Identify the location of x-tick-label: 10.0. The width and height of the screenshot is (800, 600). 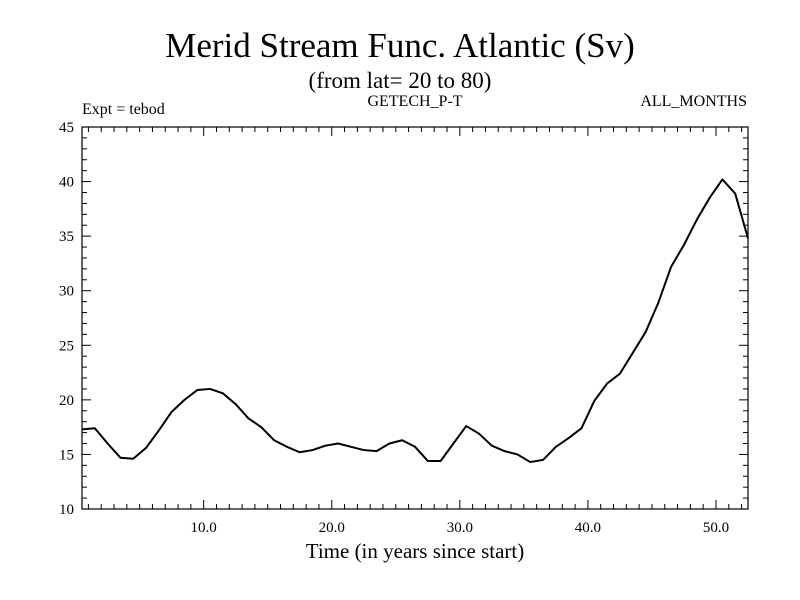
(204, 528).